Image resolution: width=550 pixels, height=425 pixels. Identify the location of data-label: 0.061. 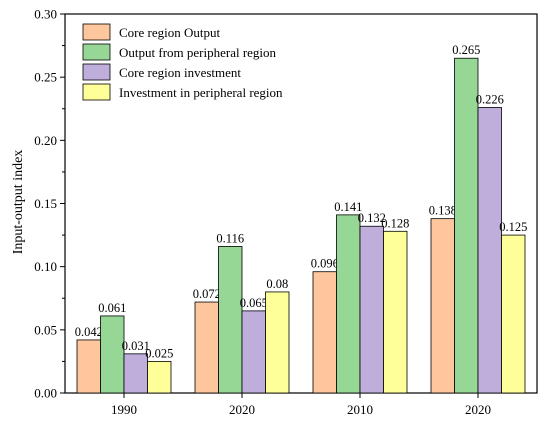
(112, 308).